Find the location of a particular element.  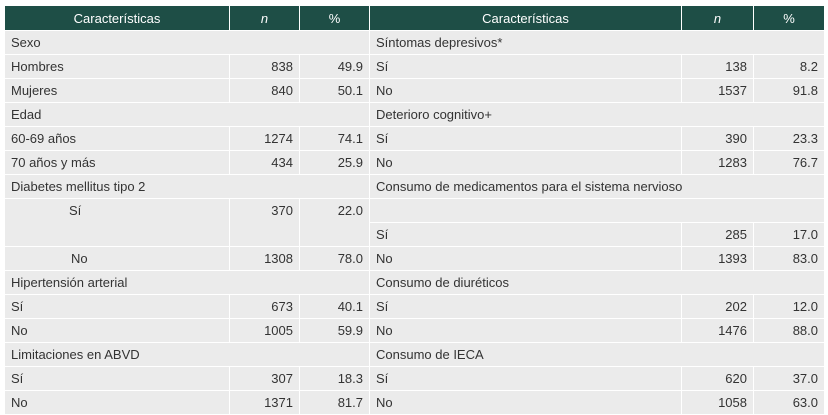

row-n: 1308 is located at coordinates (264, 258).